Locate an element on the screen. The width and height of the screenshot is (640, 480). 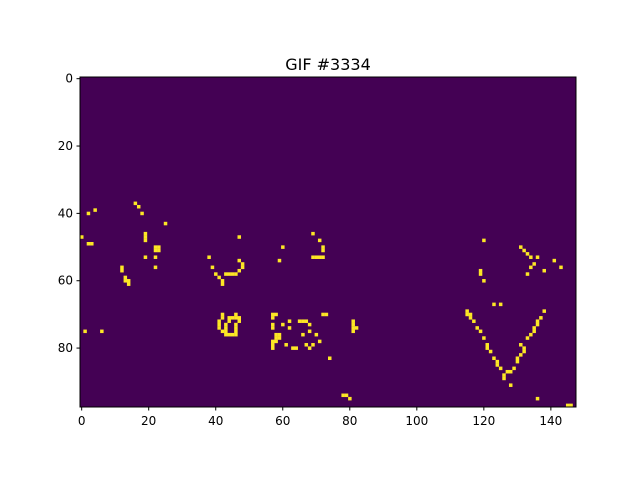
x-tick-label: 80 is located at coordinates (349, 421).